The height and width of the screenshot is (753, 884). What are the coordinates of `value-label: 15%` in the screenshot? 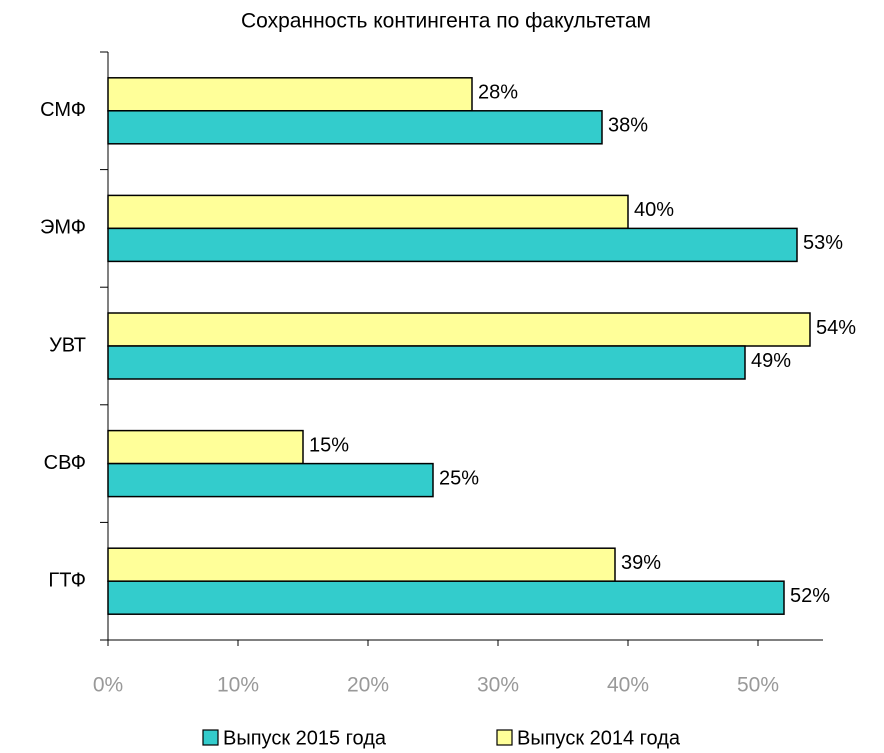 It's located at (329, 445).